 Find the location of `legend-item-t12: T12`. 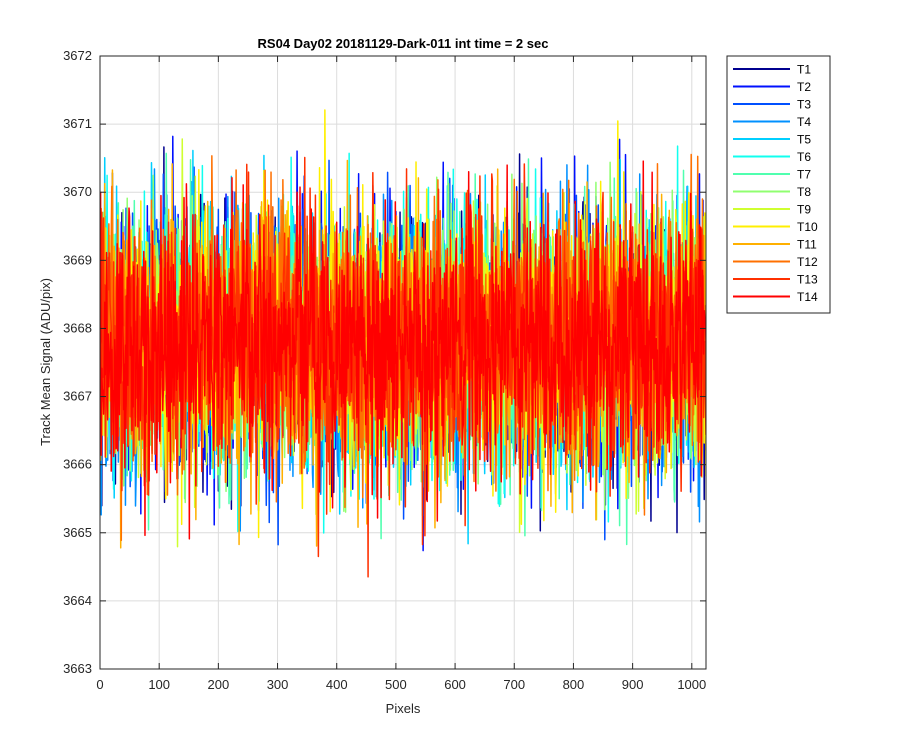

legend-item-t12: T12 is located at coordinates (775, 262).